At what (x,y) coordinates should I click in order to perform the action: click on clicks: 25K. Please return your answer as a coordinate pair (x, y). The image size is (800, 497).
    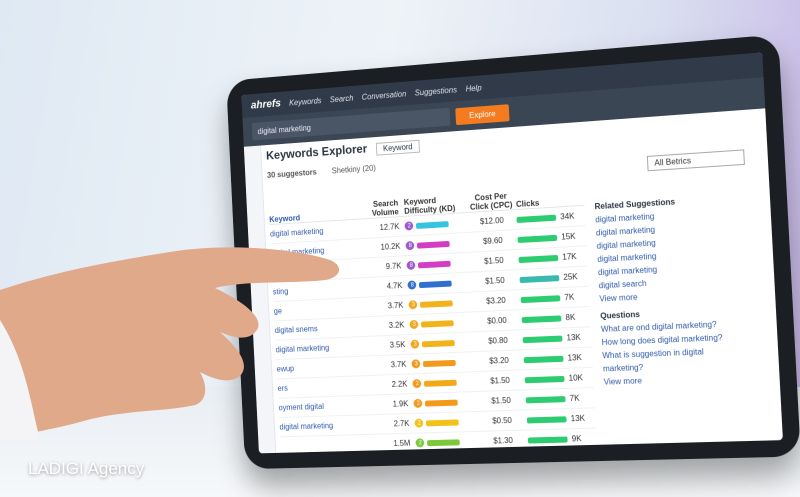
    Looking at the image, I should click on (570, 277).